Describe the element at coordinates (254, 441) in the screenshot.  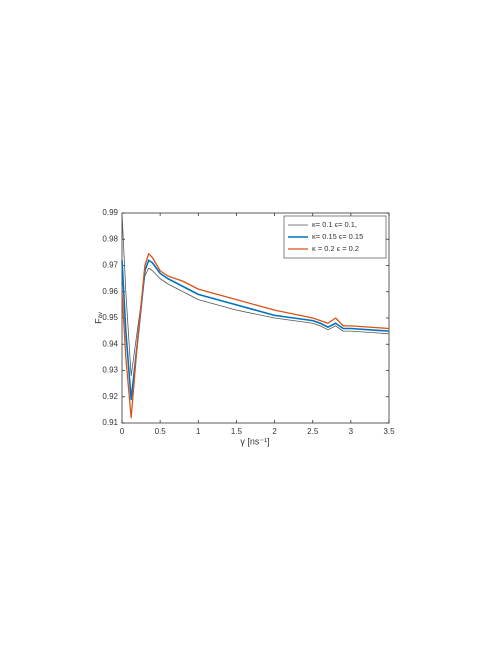
I see `x-axis-label: γ [ns⁻¹]` at that location.